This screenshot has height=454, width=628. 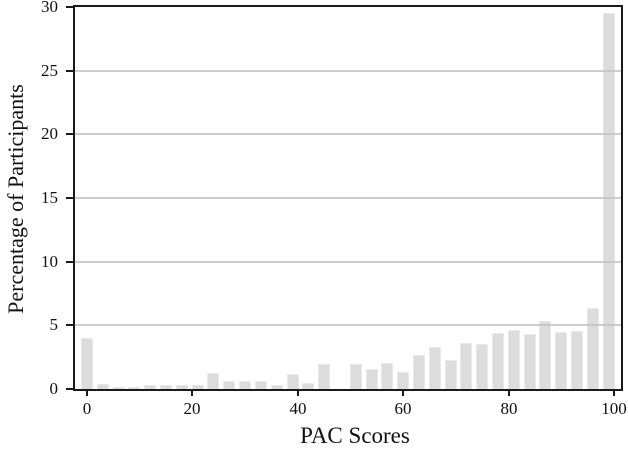 What do you see at coordinates (614, 408) in the screenshot?
I see `x-tick-label: 100` at bounding box center [614, 408].